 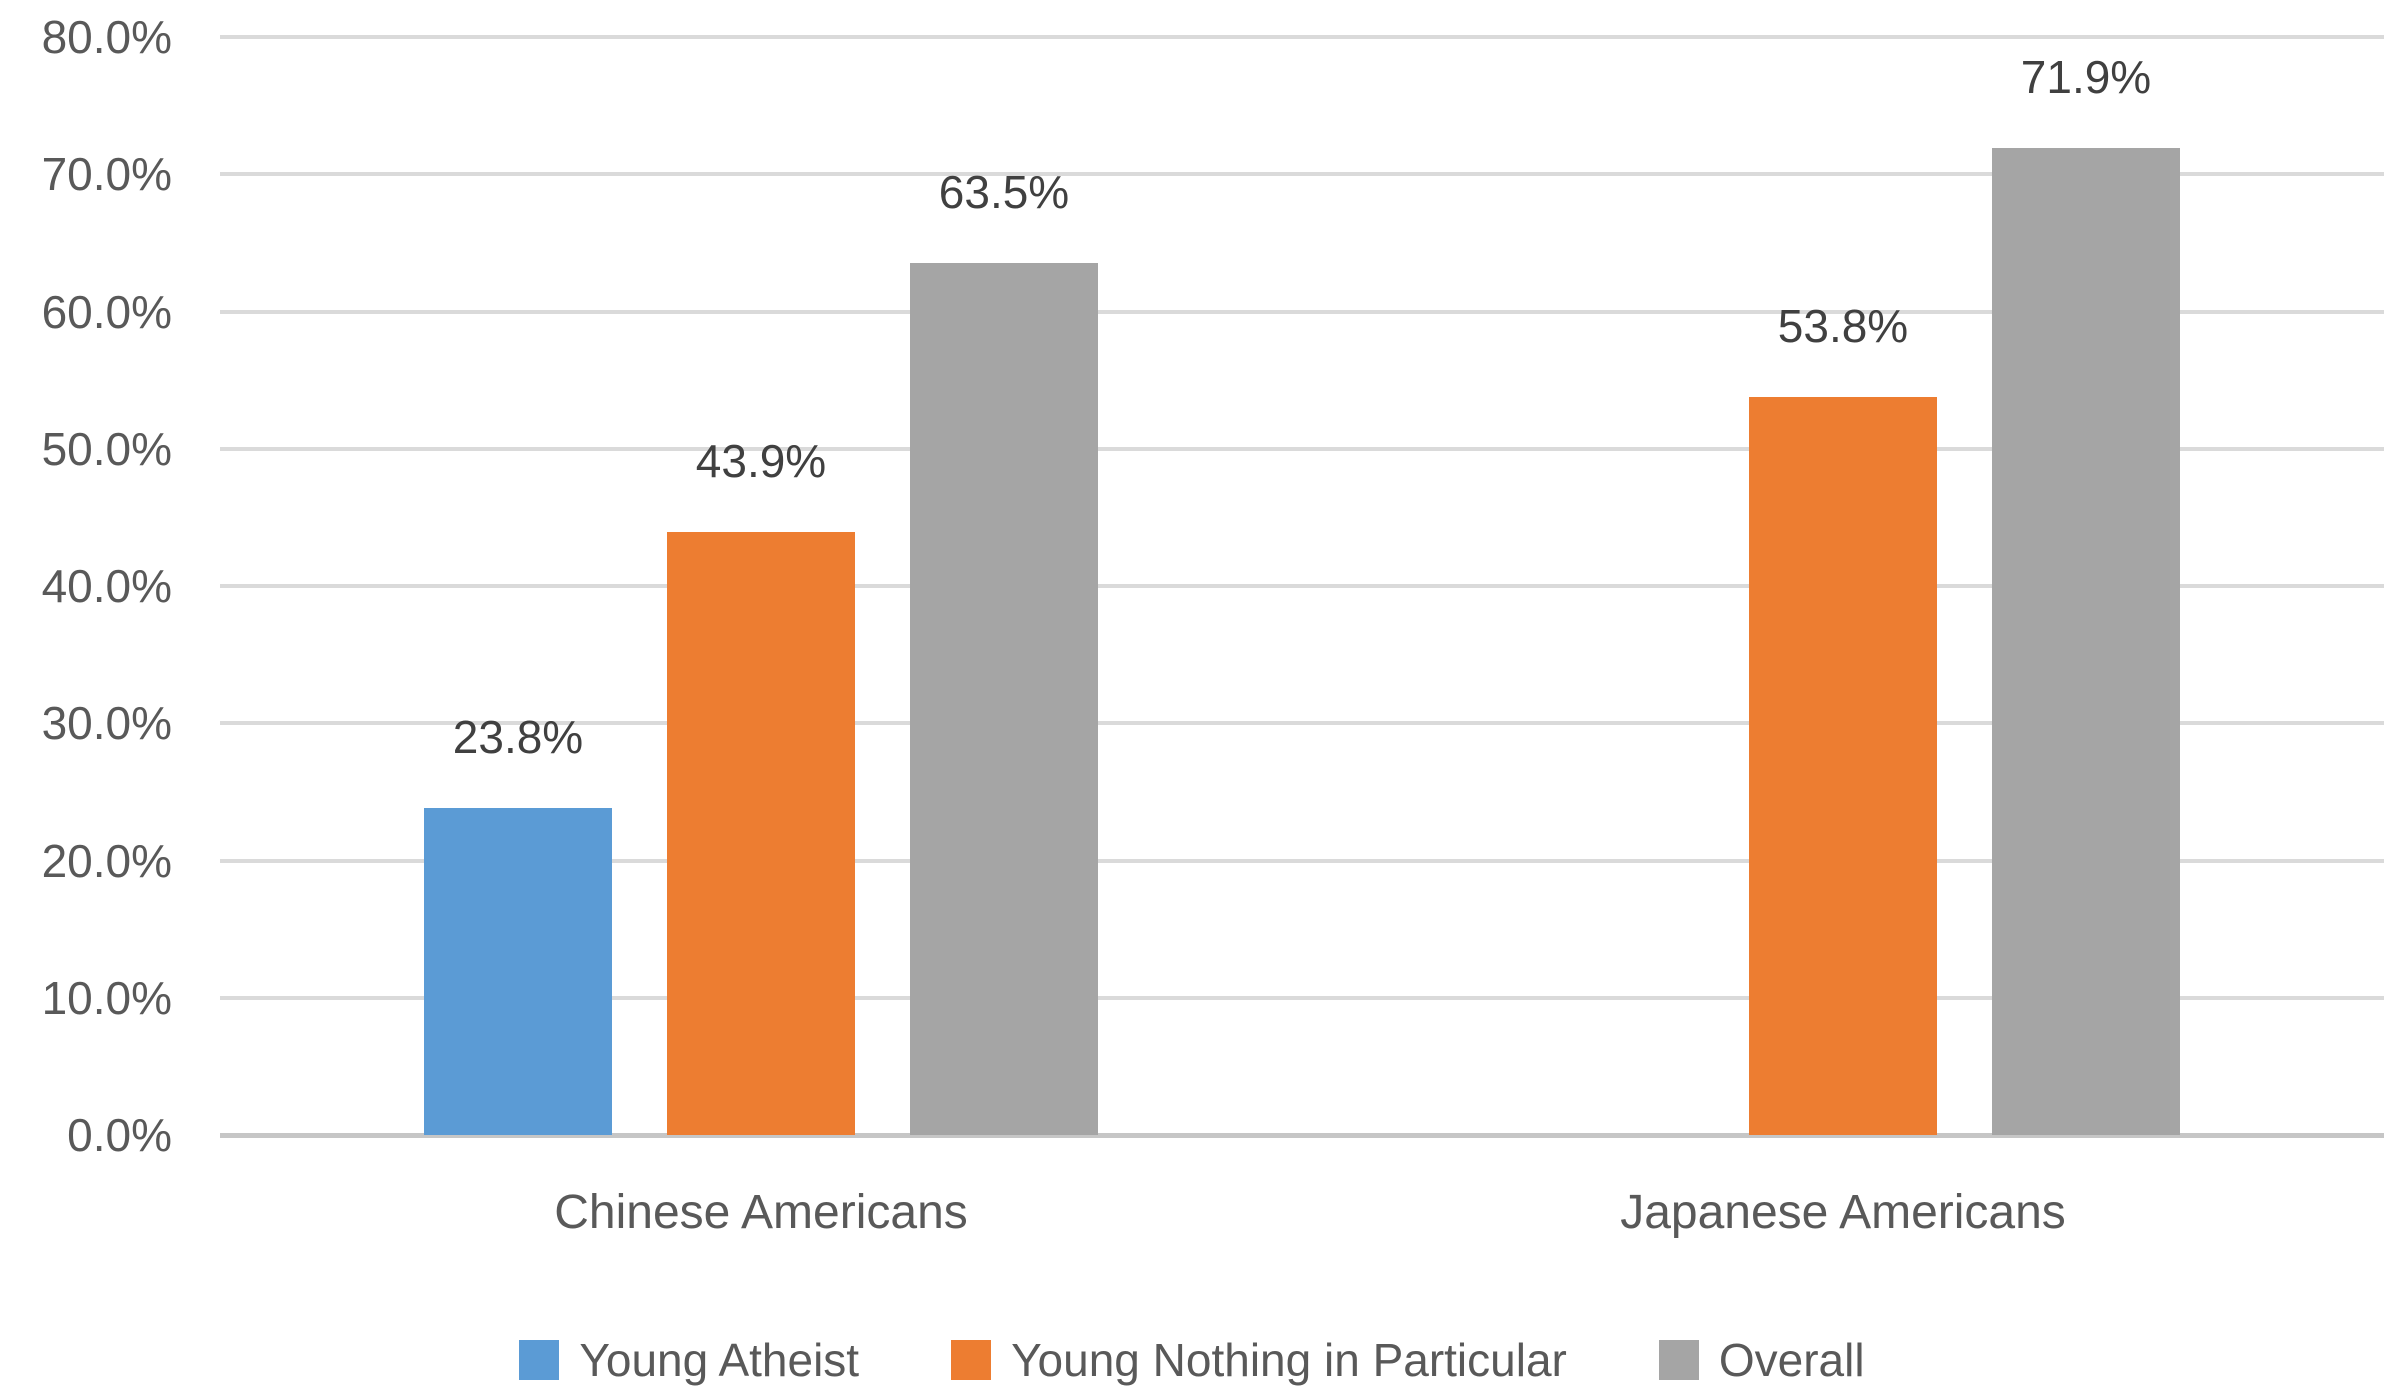 I want to click on y-tick-label-30: 30.0%, so click(x=106, y=723).